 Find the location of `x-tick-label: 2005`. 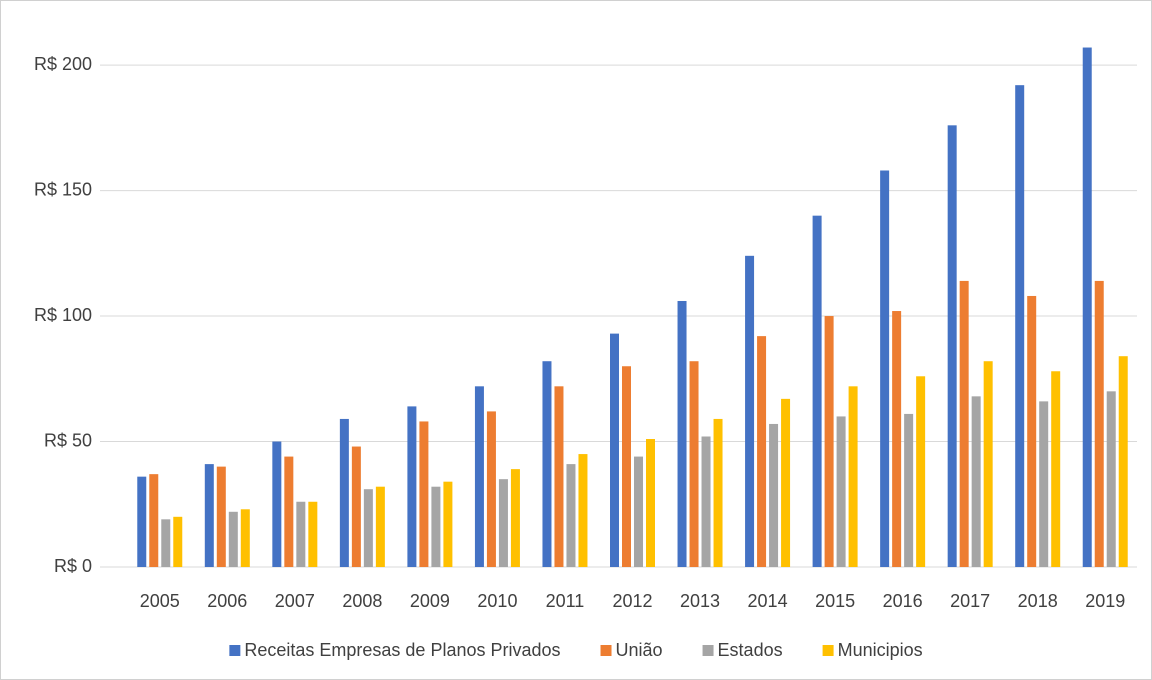

x-tick-label: 2005 is located at coordinates (160, 601).